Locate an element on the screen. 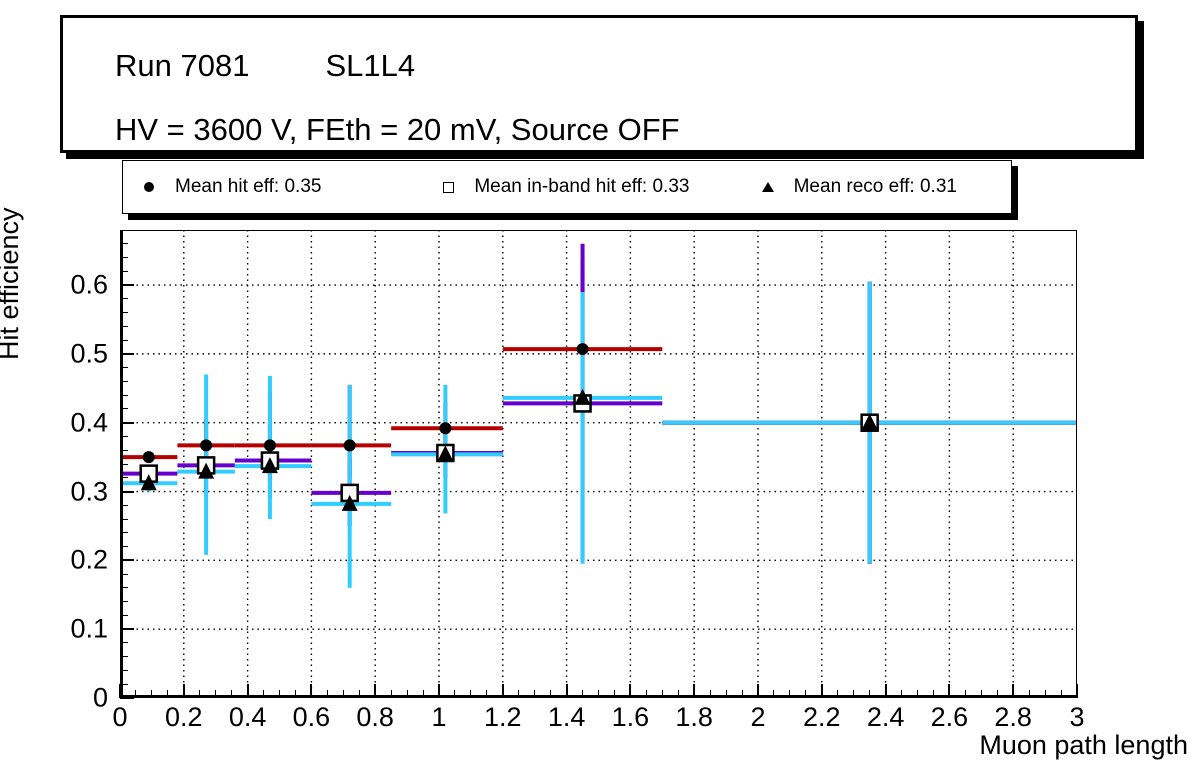 The width and height of the screenshot is (1196, 772). x-tick-label: 2.8 is located at coordinates (1013, 717).